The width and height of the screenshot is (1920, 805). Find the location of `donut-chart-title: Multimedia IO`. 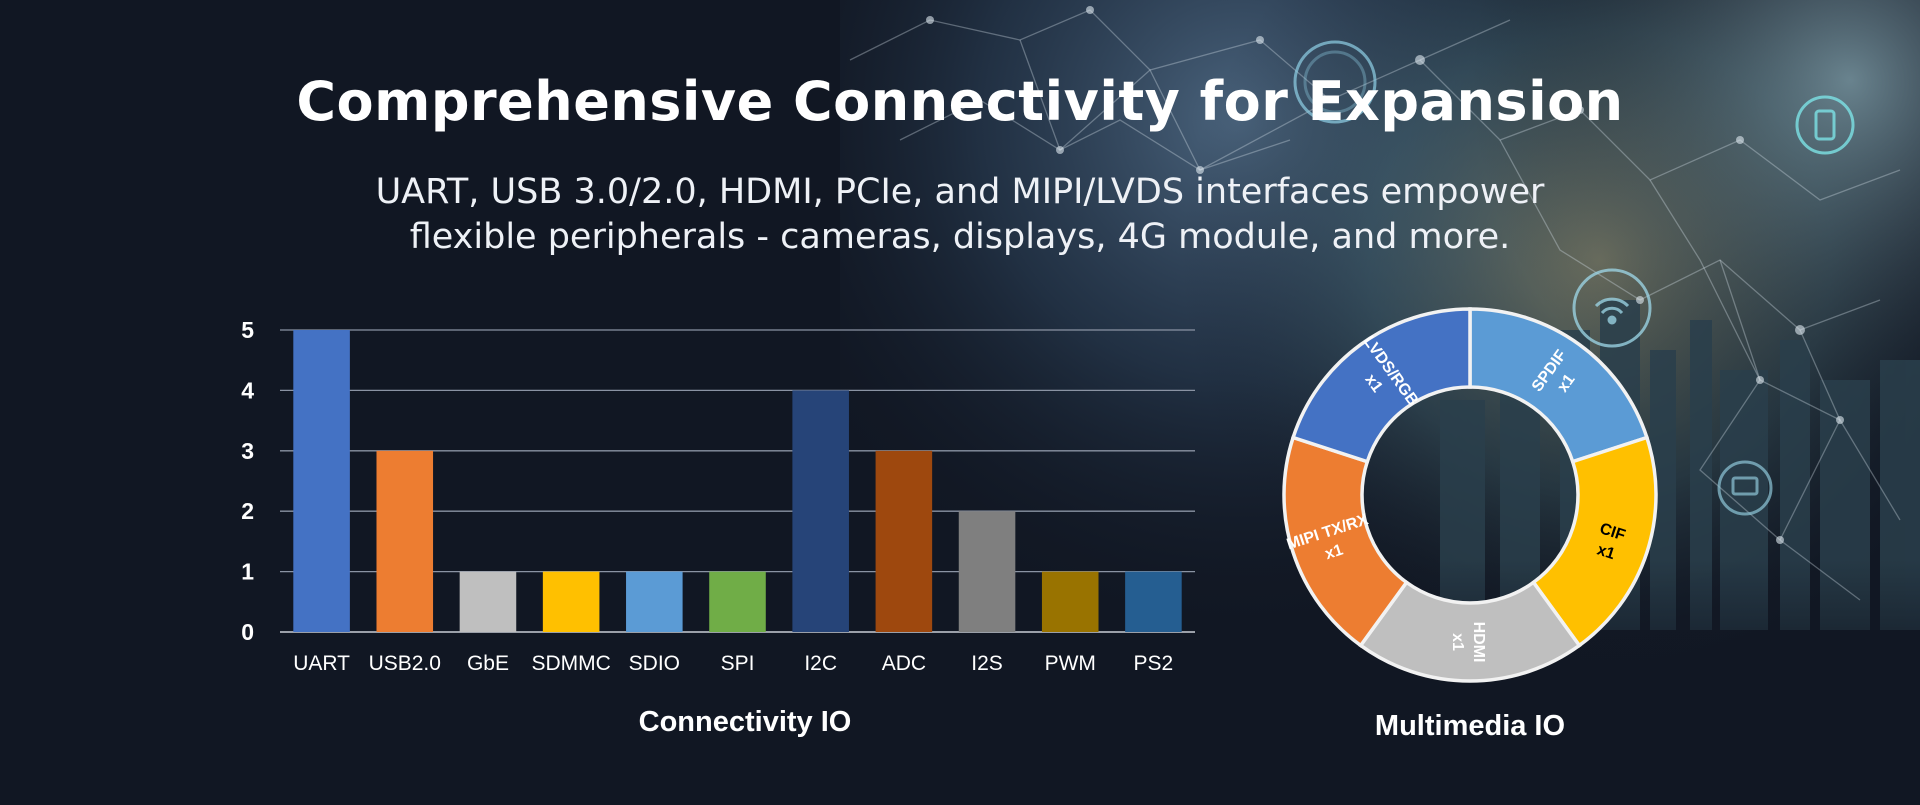

donut-chart-title: Multimedia IO is located at coordinates (1470, 726).